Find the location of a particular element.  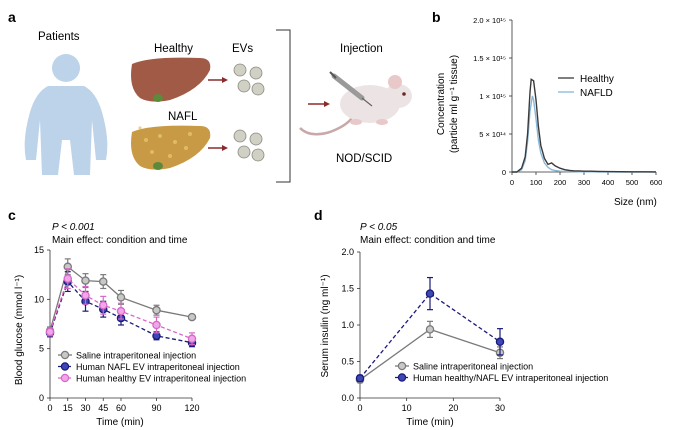

ev-particles-icon is located at coordinates (249, 112).